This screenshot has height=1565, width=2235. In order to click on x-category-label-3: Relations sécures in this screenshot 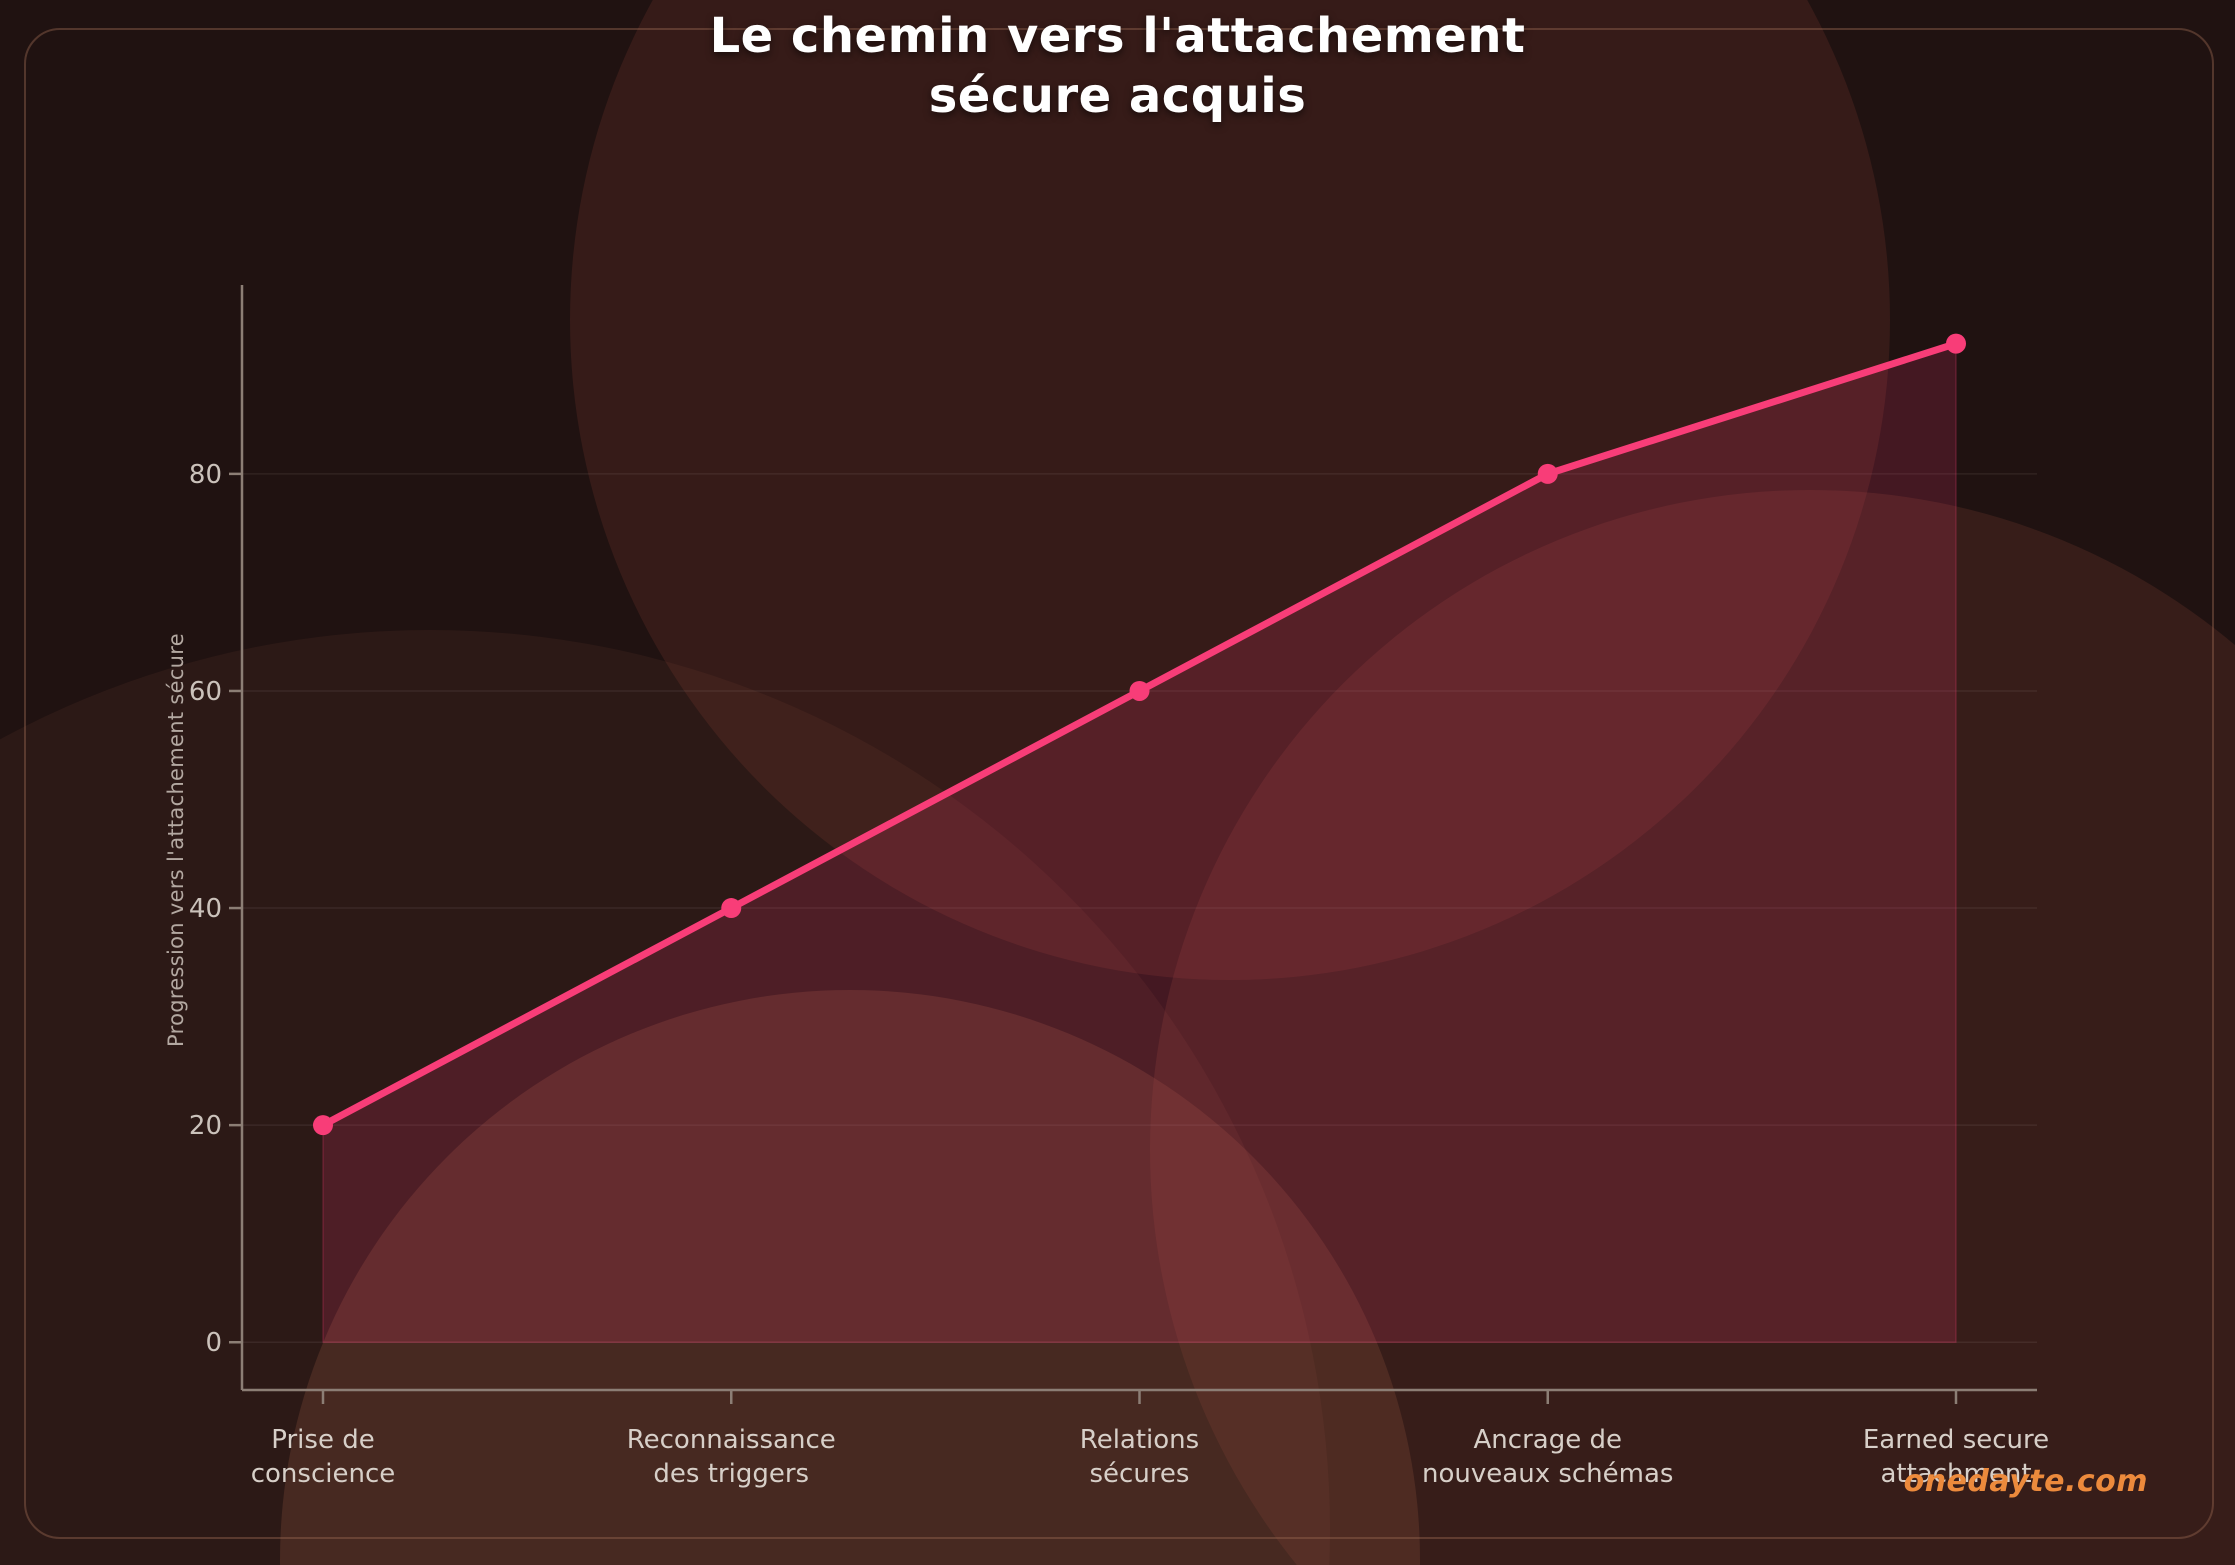, I will do `click(1139, 1457)`.